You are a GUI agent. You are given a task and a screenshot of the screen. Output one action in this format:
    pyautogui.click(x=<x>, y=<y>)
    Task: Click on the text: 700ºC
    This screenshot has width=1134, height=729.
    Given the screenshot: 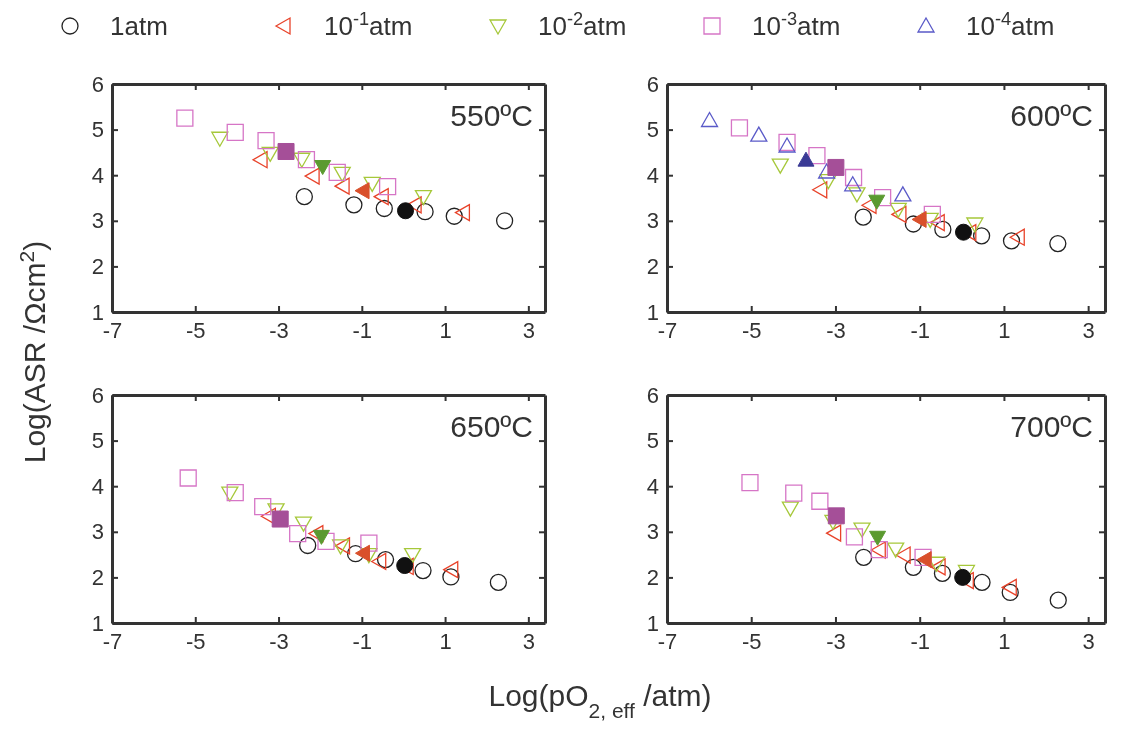 What is the action you would take?
    pyautogui.click(x=1051, y=426)
    